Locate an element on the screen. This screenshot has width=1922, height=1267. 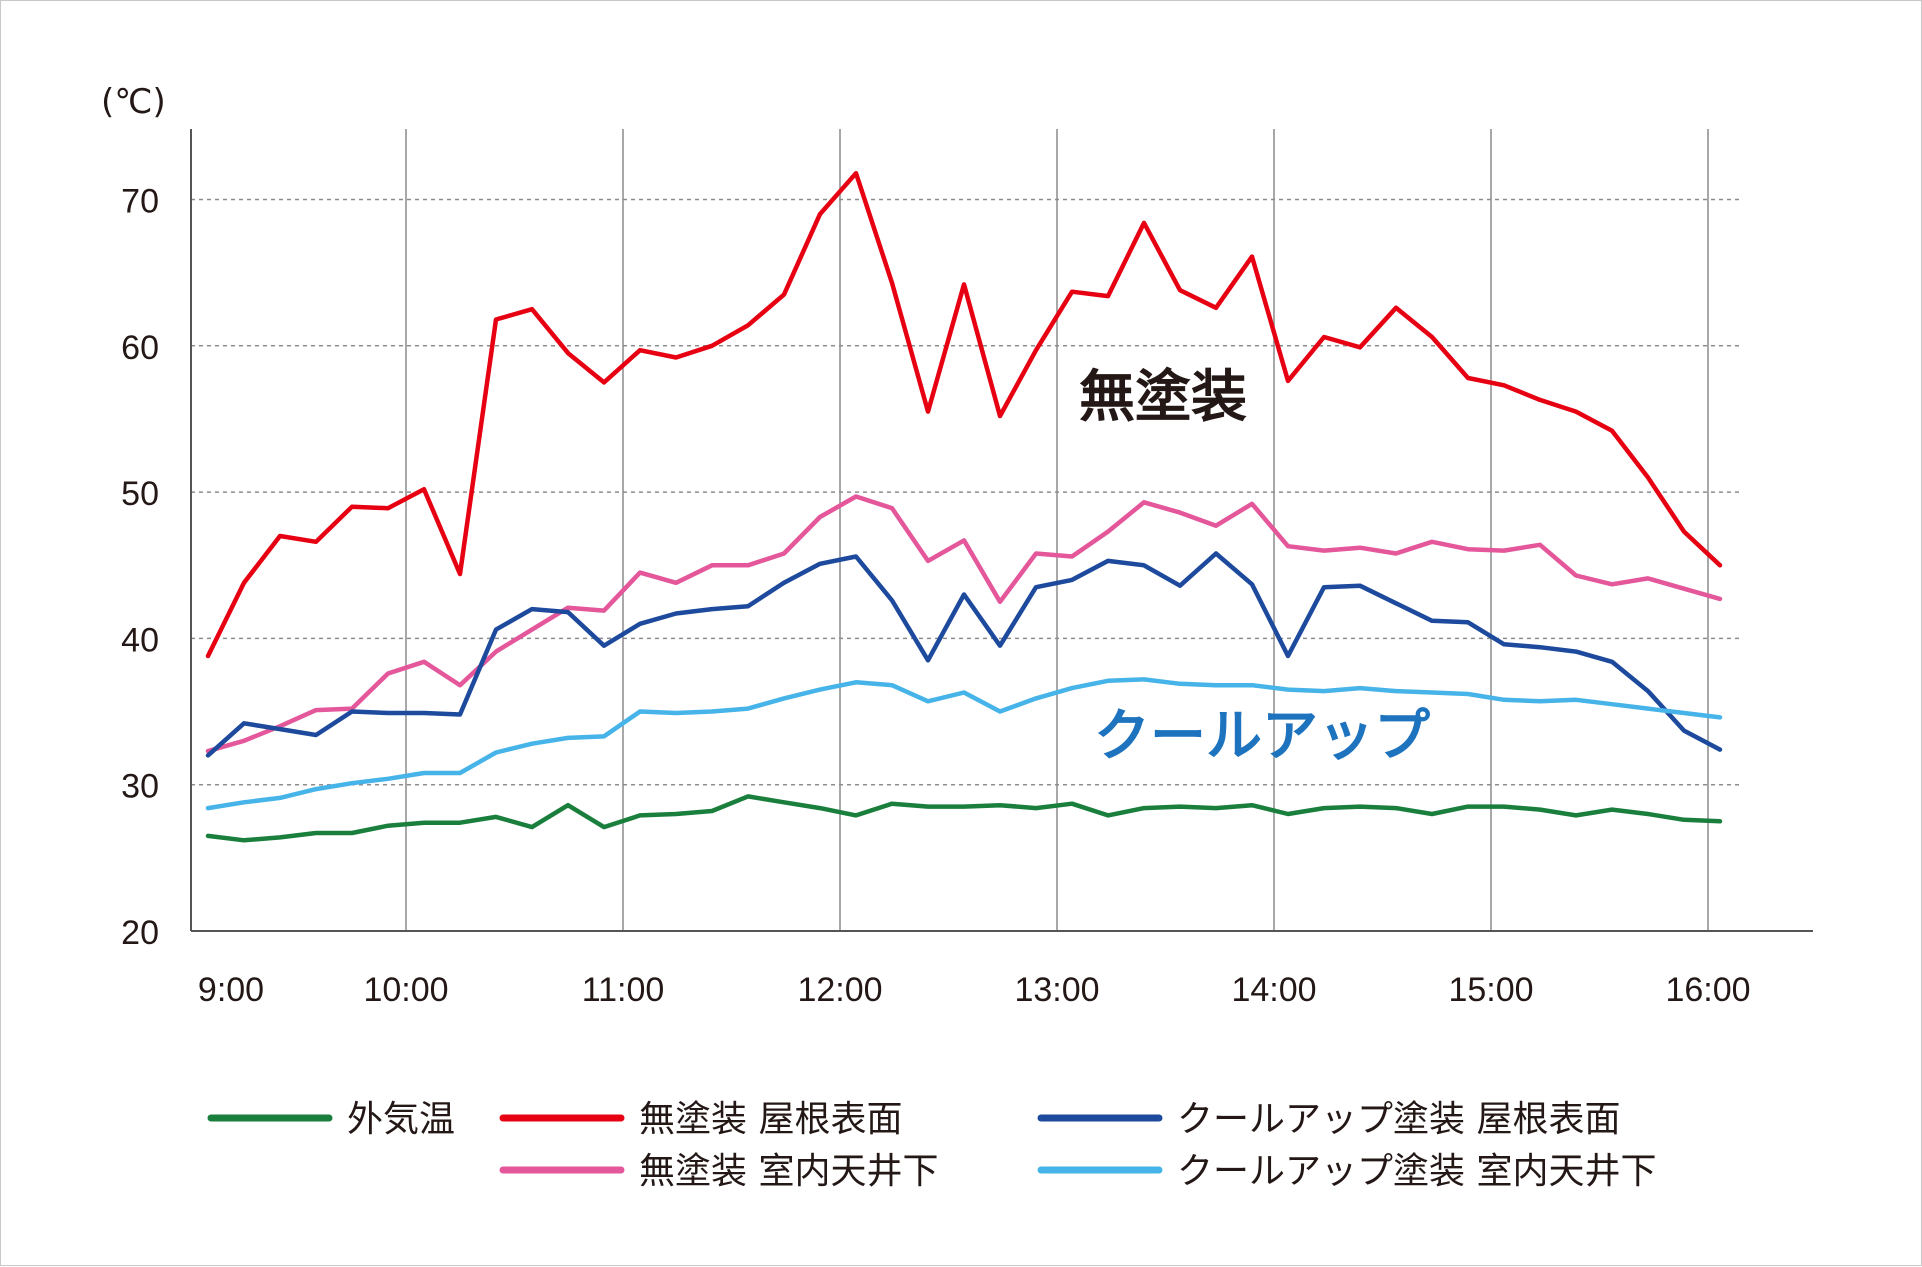
legend-label-4: クールアップ塗装 室内天井下 is located at coordinates (1416, 1171).